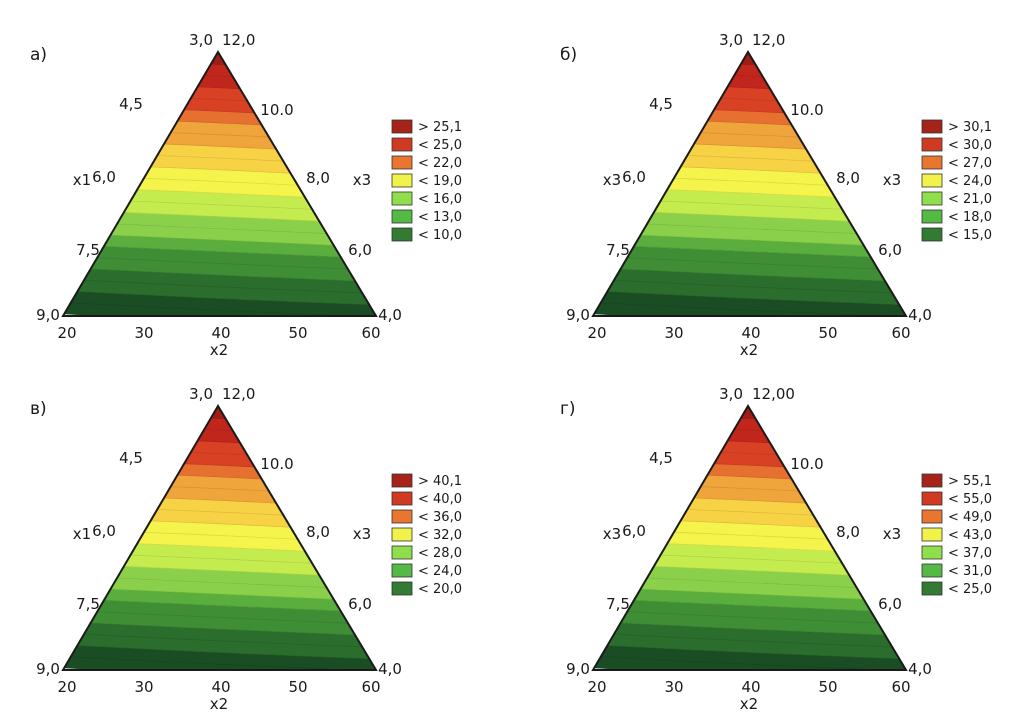  What do you see at coordinates (970, 589) in the screenshot?
I see `legend-label: < 25,0` at bounding box center [970, 589].